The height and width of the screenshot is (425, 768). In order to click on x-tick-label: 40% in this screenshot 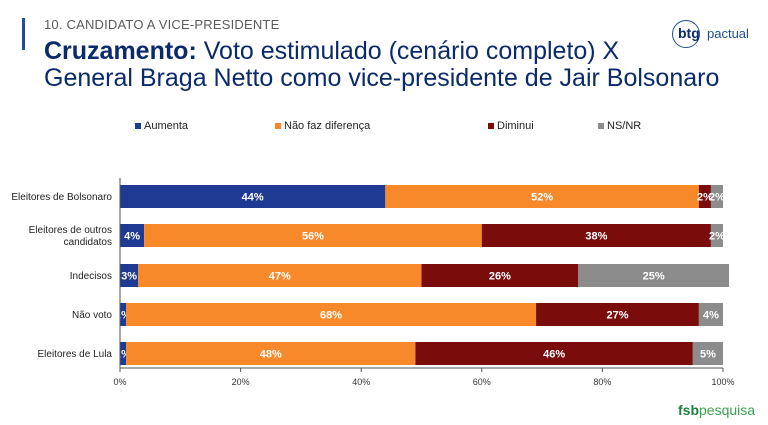, I will do `click(361, 382)`.